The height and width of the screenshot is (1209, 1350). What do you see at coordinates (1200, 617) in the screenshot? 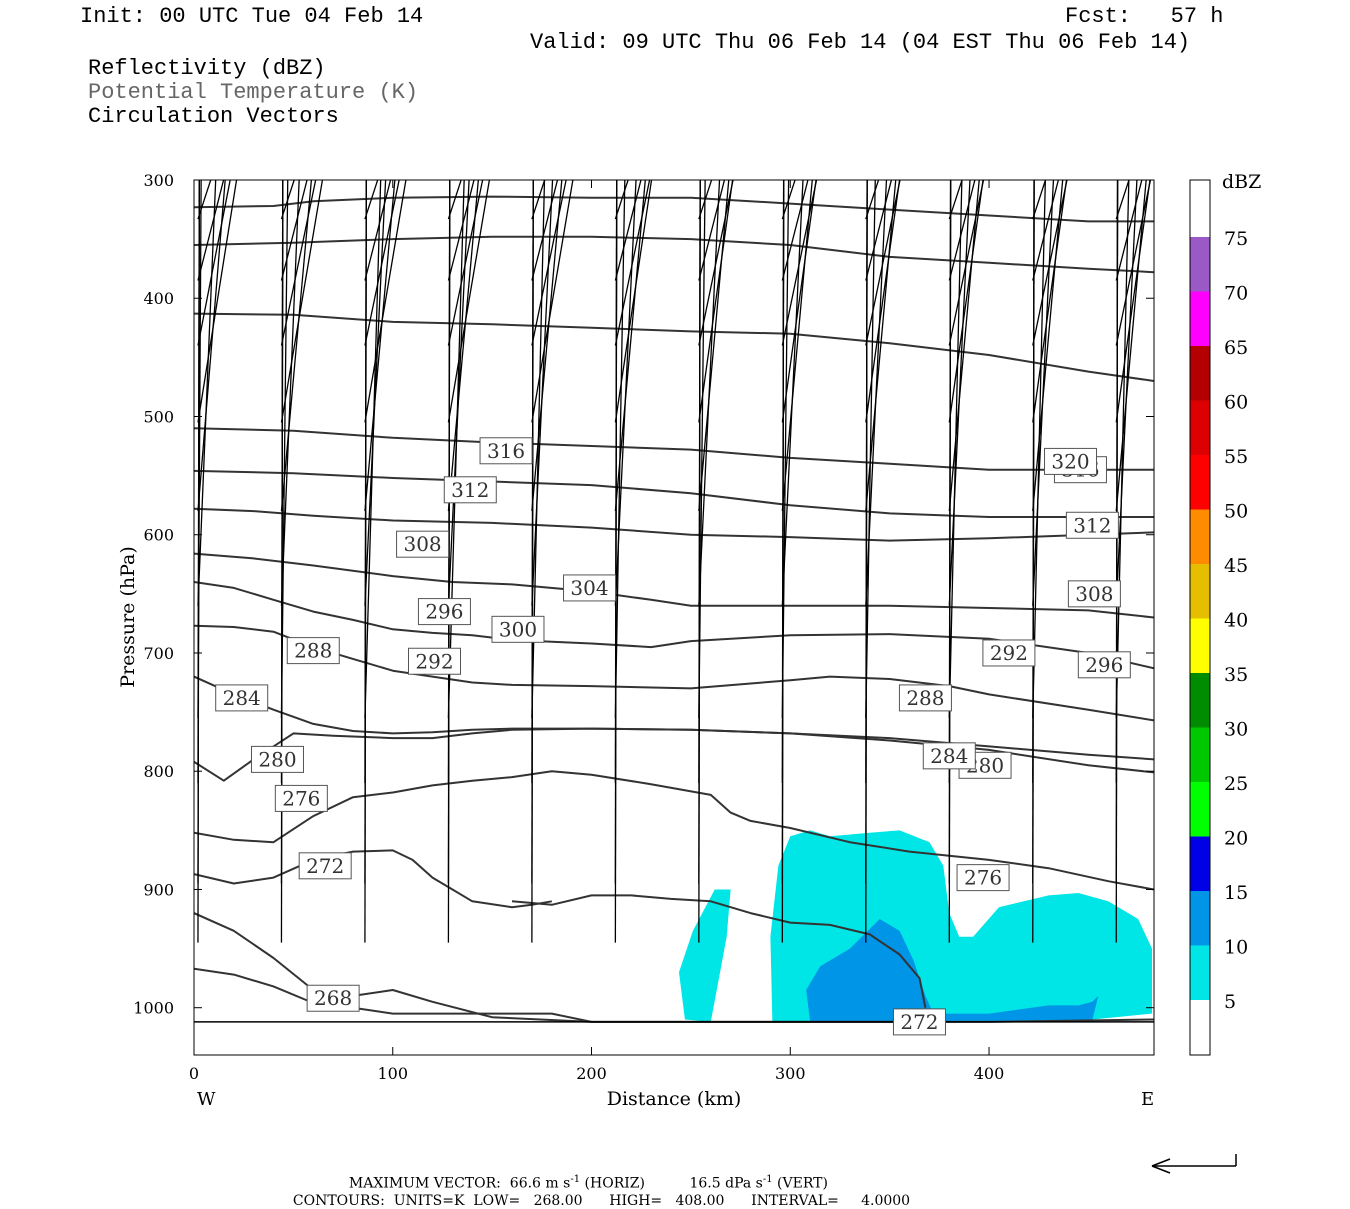
I see `colorbar-outline` at bounding box center [1200, 617].